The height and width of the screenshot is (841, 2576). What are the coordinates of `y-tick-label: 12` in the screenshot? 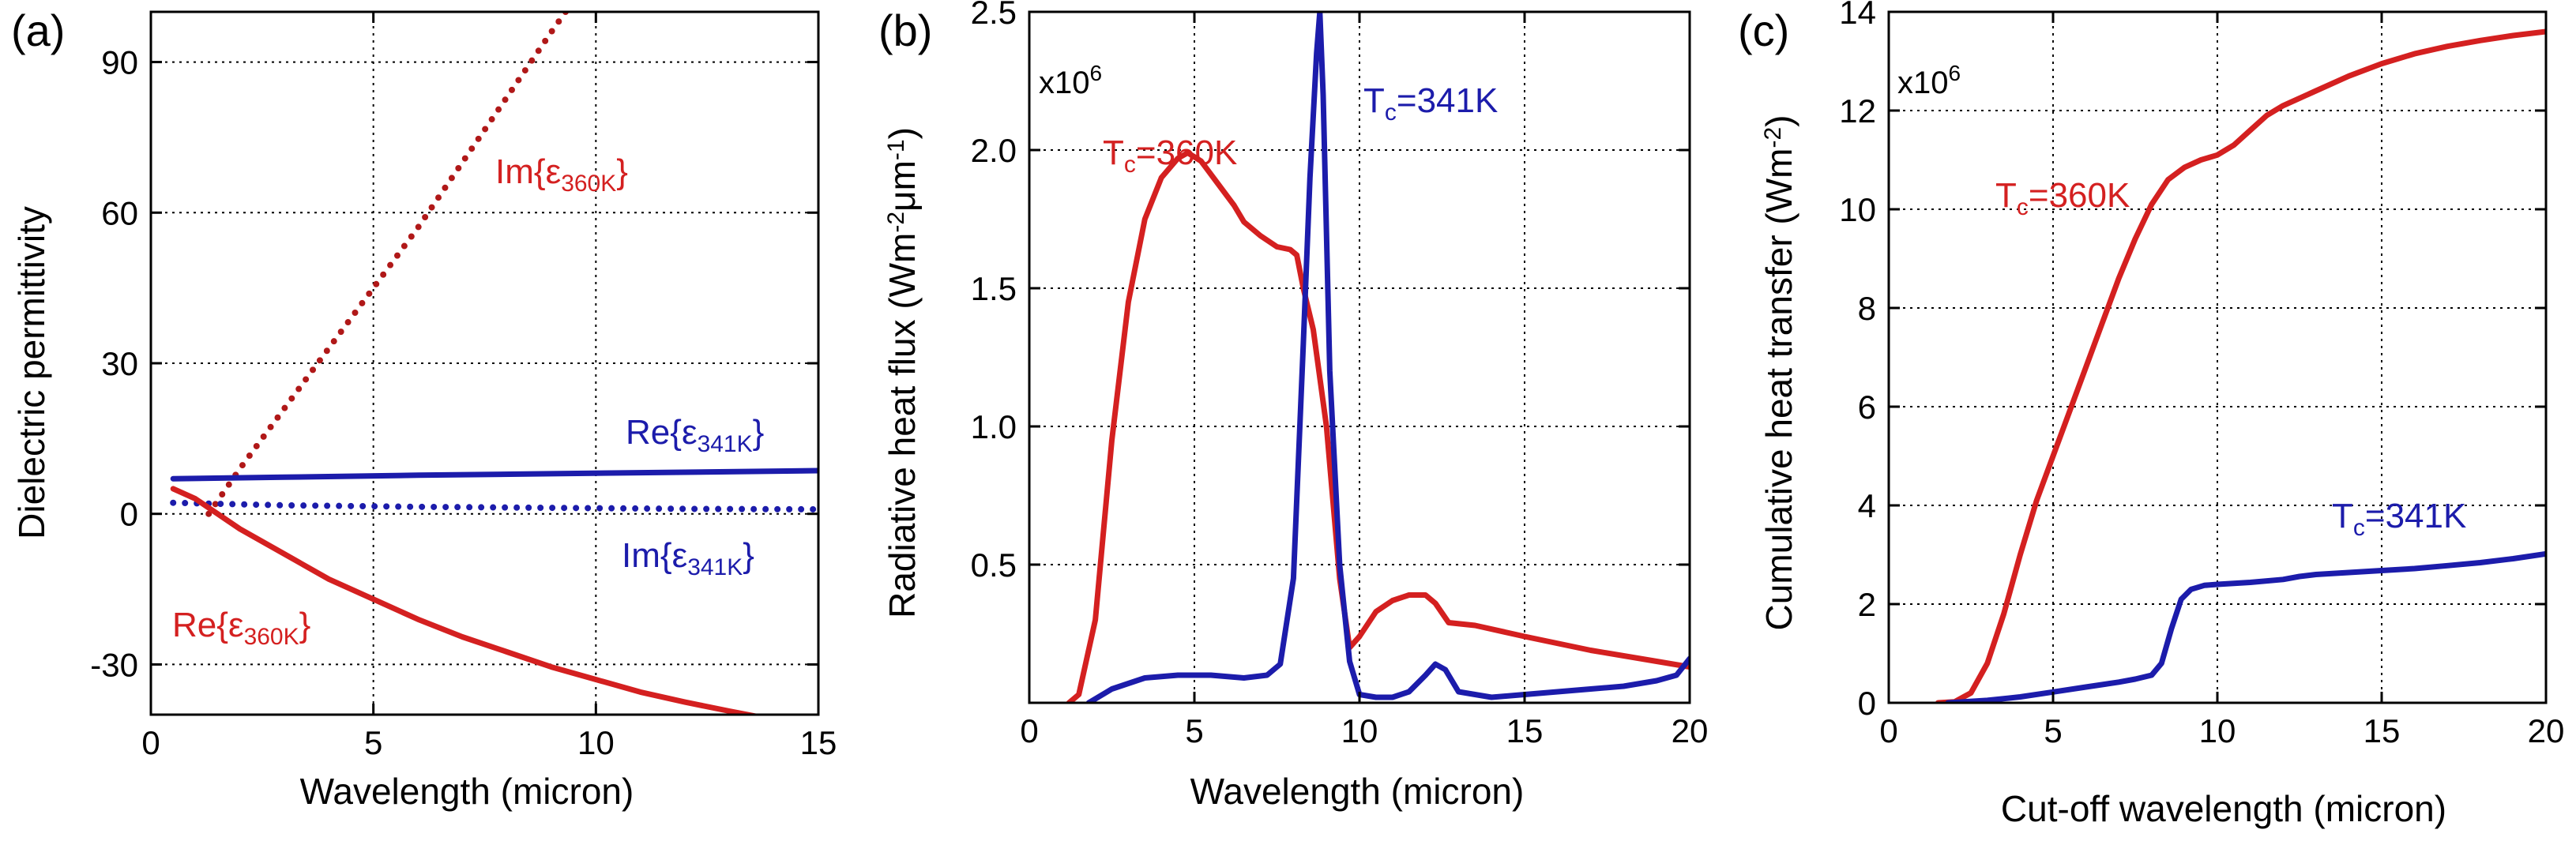 It's located at (1858, 111).